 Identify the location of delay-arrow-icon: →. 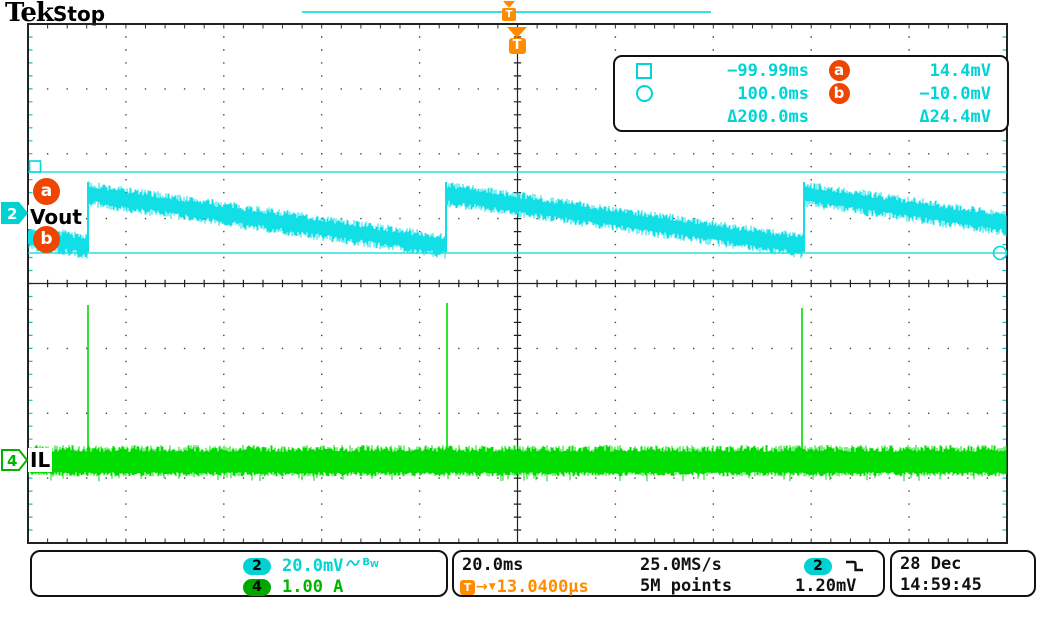
(482, 587).